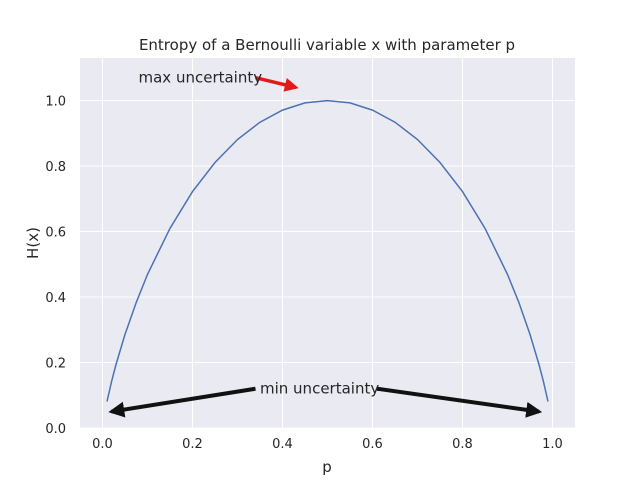  Describe the element at coordinates (182, 402) in the screenshot. I see `min-uncertainty-arrow-left` at that location.